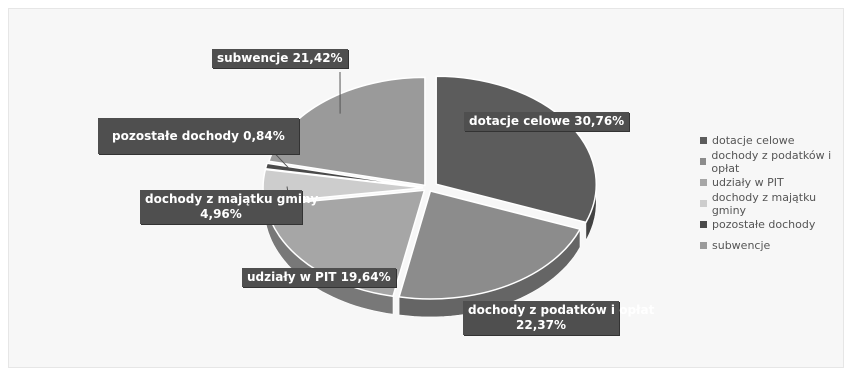  Describe the element at coordinates (344, 175) in the screenshot. I see `pie-slice-pozostale-dochody` at that location.